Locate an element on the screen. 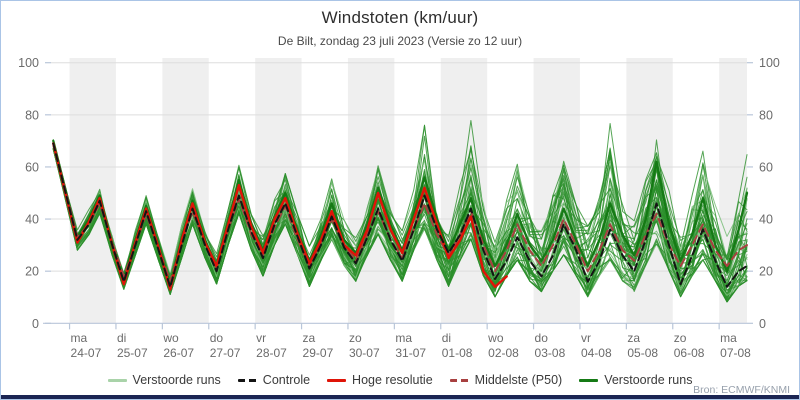 This screenshot has width=800, height=400. source-credit: Bron: ECMWF/KNMI is located at coordinates (741, 390).